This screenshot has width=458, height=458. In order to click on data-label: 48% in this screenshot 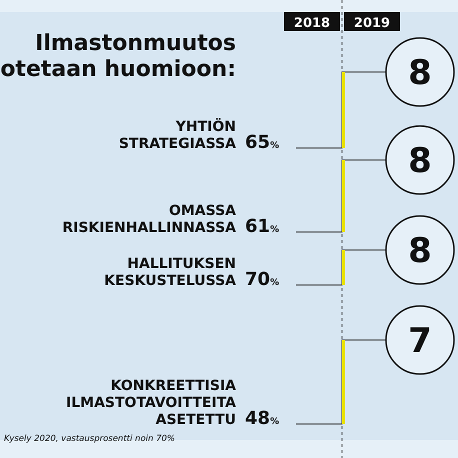, I will do `click(262, 418)`.